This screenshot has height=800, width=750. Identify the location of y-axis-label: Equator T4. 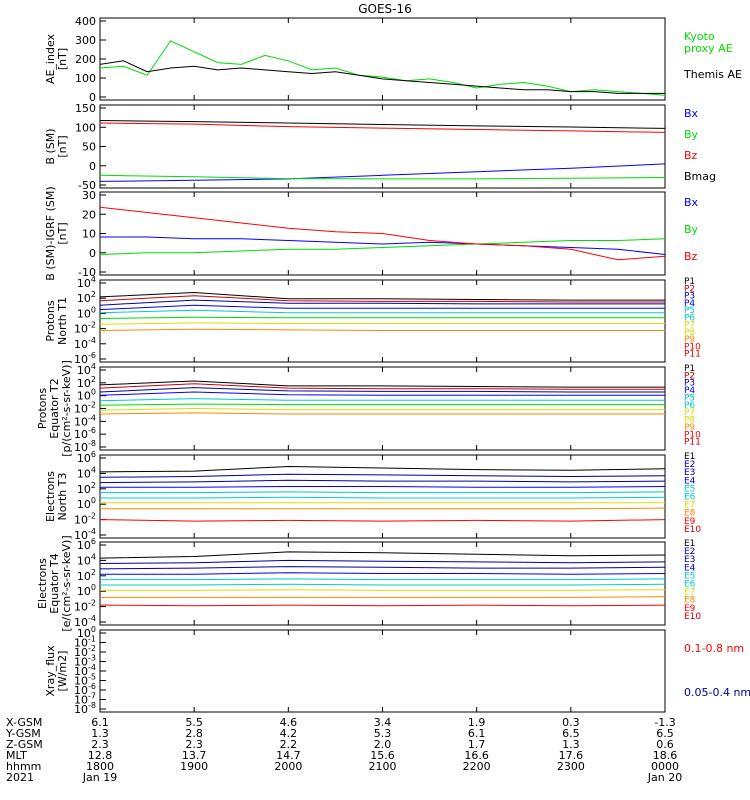
(54, 583).